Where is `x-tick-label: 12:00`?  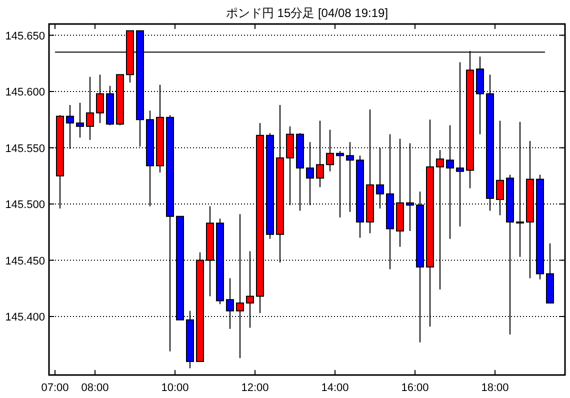
x-tick-label: 12:00 is located at coordinates (255, 388).